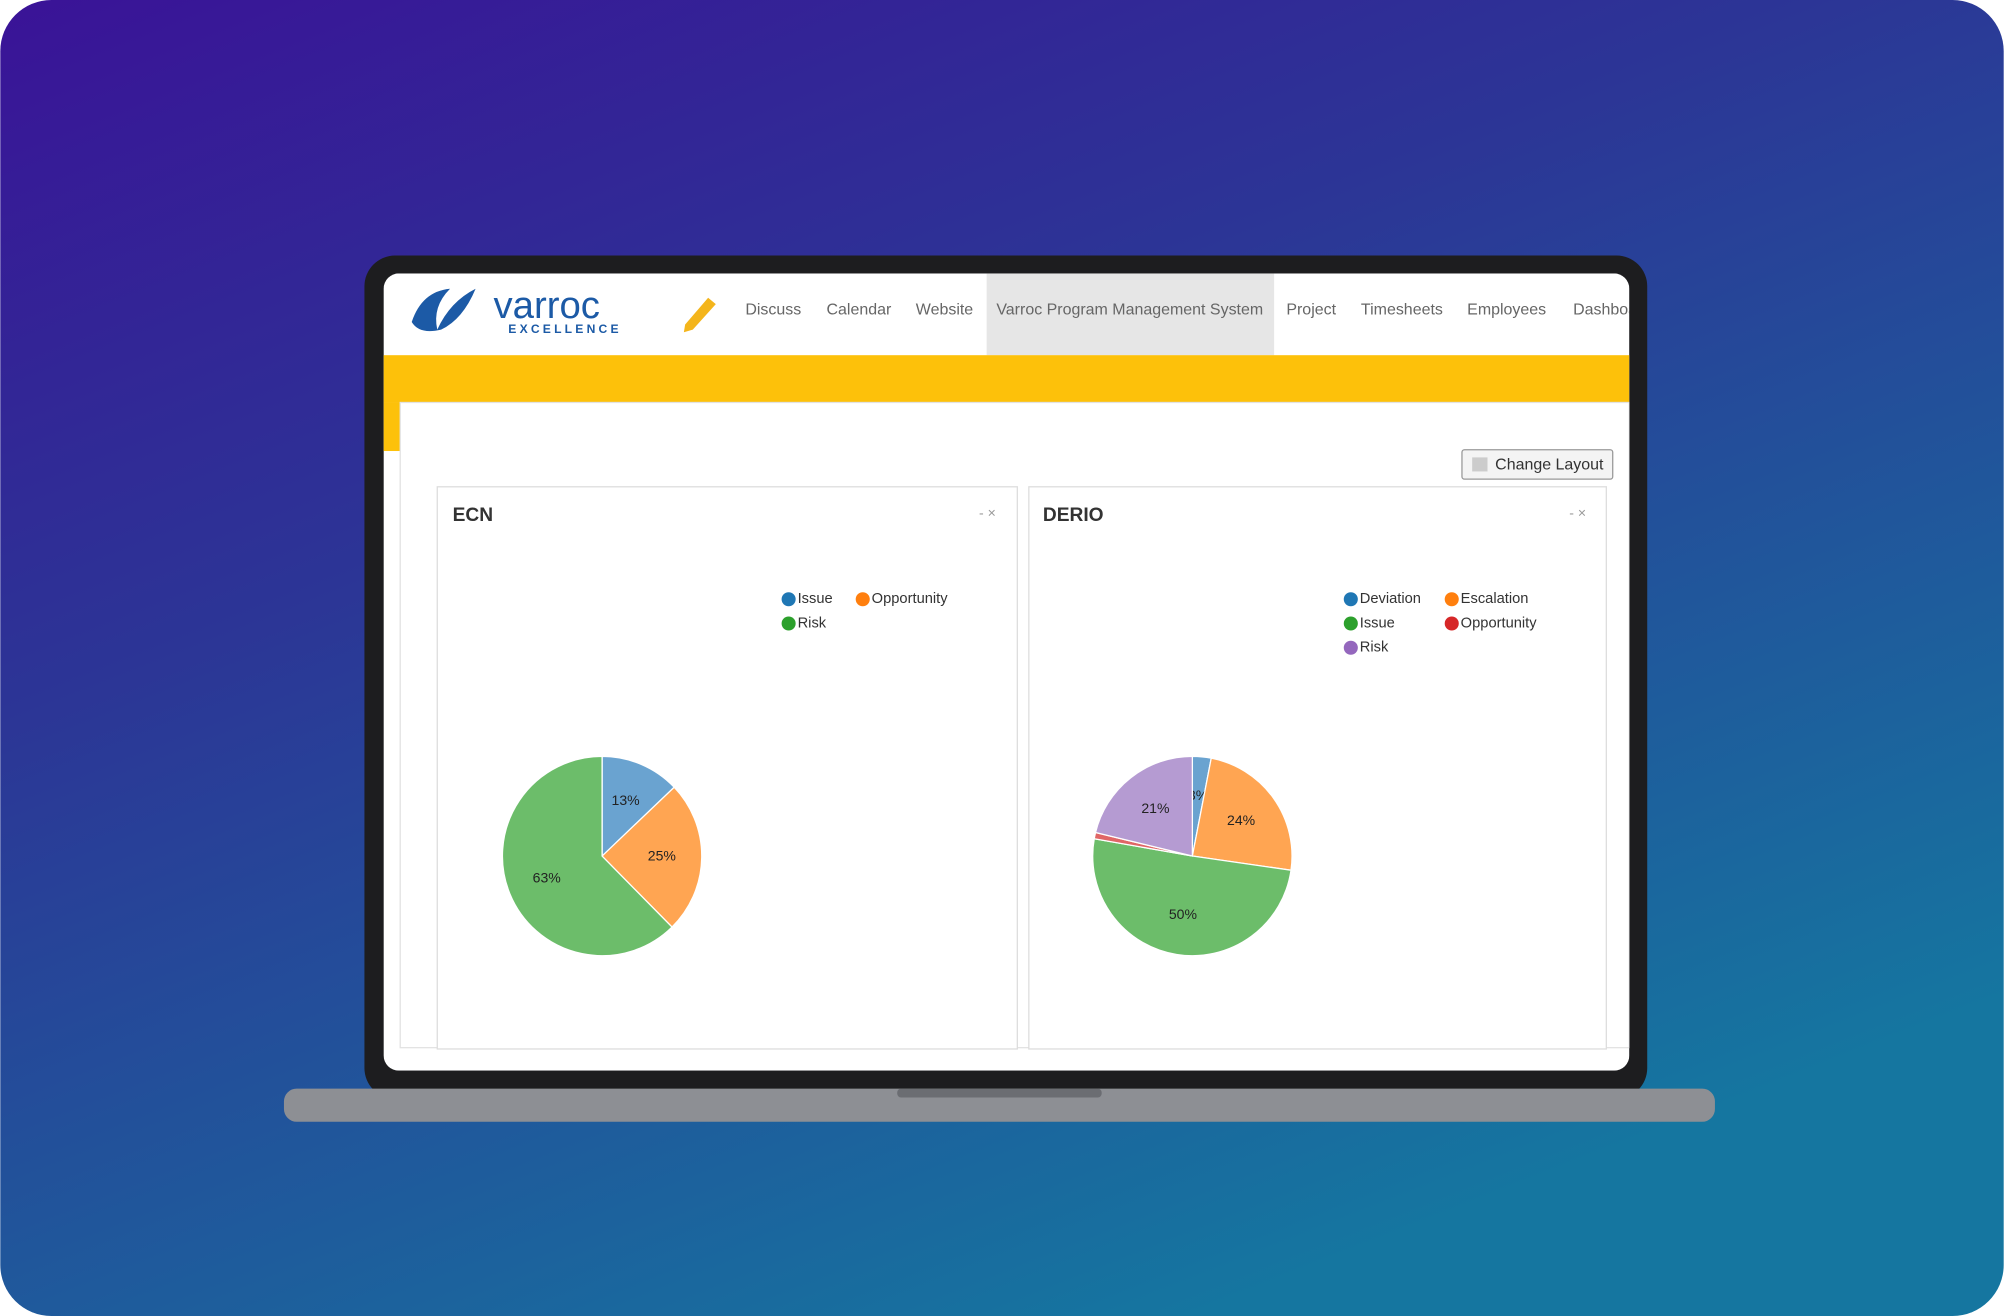  Describe the element at coordinates (773, 310) in the screenshot. I see `nav-item: Discuss` at that location.